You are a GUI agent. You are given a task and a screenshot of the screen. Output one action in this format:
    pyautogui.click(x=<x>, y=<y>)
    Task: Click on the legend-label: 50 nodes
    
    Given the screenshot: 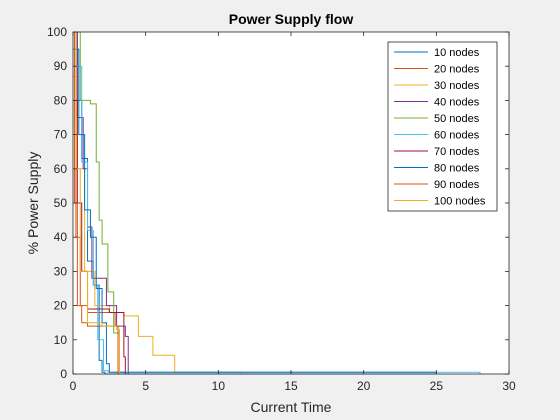 What is the action you would take?
    pyautogui.click(x=457, y=119)
    